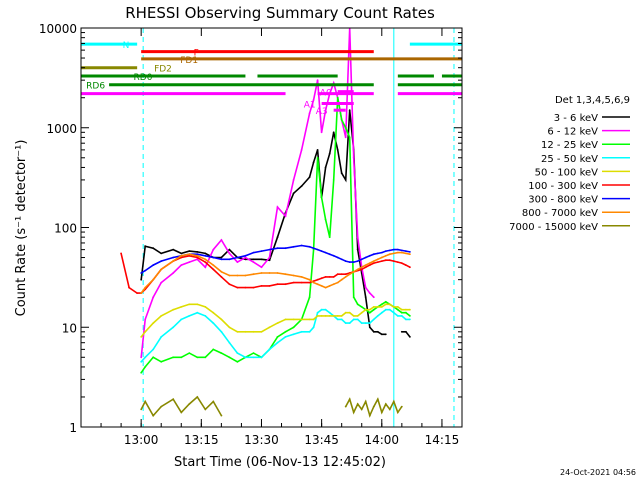 This screenshot has width=640, height=480. What do you see at coordinates (598, 472) in the screenshot?
I see `timestamp: 24-Oct-2021 04:56` at bounding box center [598, 472].